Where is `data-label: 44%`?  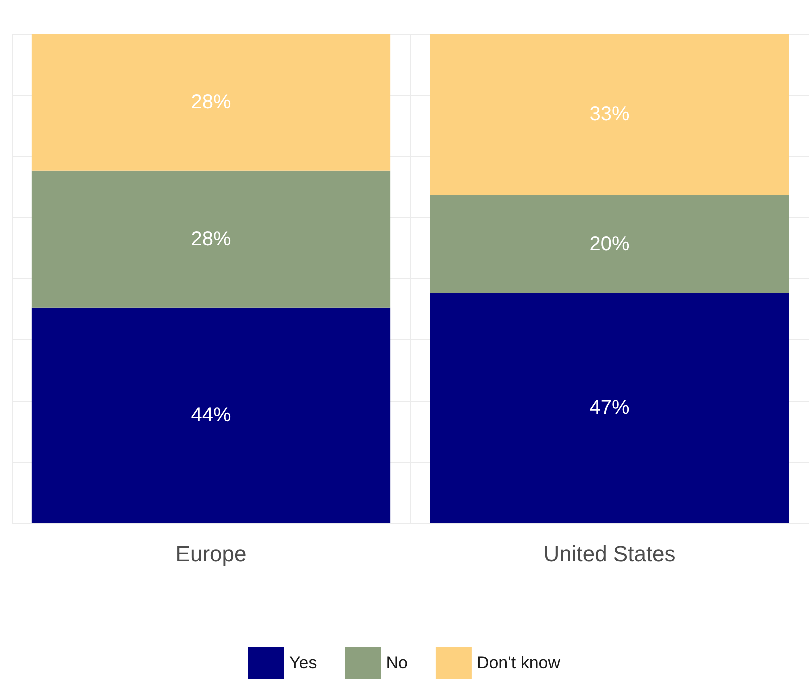 data-label: 44% is located at coordinates (211, 415).